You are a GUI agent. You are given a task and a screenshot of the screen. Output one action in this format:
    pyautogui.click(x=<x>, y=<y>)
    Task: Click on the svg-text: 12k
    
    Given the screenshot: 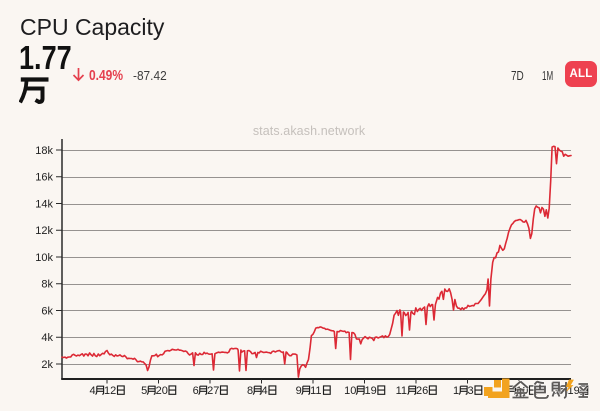 What is the action you would take?
    pyautogui.click(x=44, y=231)
    